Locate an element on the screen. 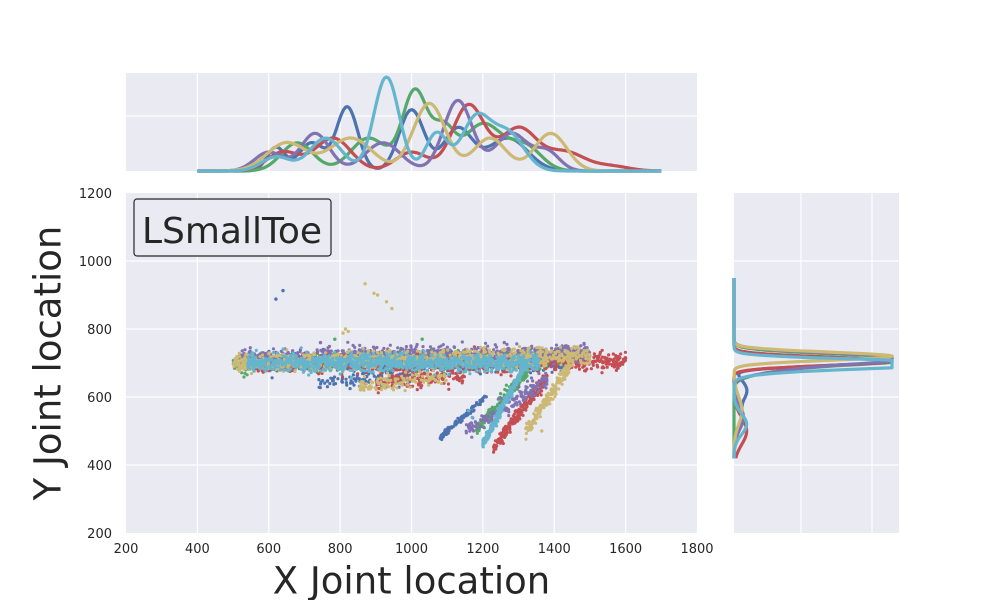  x-marginal-panel is located at coordinates (411, 123).